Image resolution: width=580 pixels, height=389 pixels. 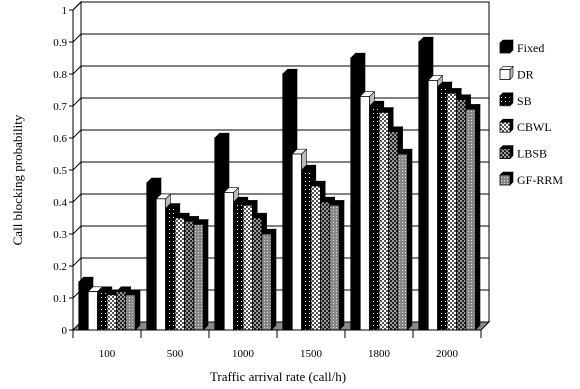 What do you see at coordinates (65, 11) in the screenshot?
I see `y-tick-label: 1` at bounding box center [65, 11].